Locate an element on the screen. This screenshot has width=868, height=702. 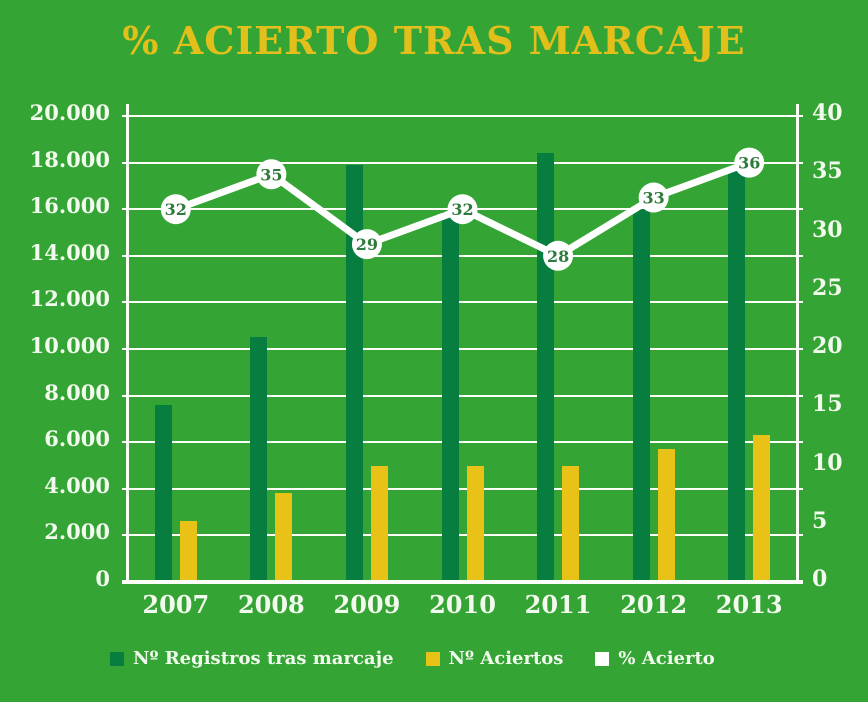
x-axis-baseline is located at coordinates (462, 582).